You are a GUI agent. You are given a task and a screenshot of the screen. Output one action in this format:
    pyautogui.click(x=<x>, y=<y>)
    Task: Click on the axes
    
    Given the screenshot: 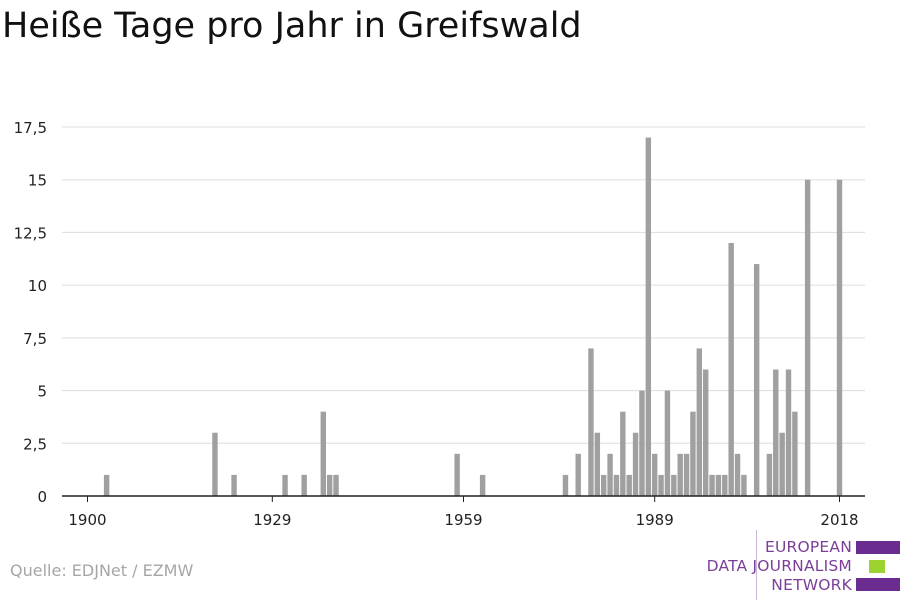 What is the action you would take?
    pyautogui.click(x=463, y=498)
    